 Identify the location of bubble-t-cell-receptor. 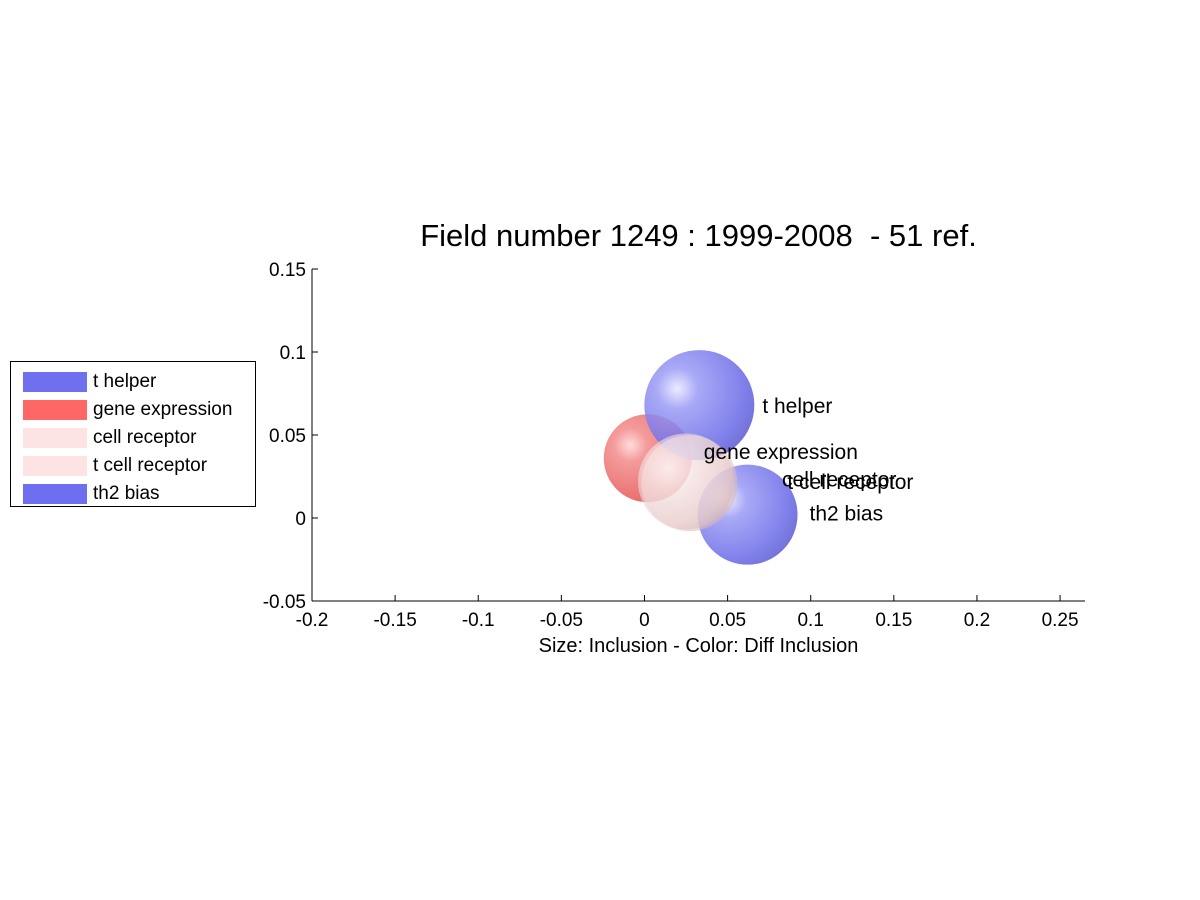
(689, 483).